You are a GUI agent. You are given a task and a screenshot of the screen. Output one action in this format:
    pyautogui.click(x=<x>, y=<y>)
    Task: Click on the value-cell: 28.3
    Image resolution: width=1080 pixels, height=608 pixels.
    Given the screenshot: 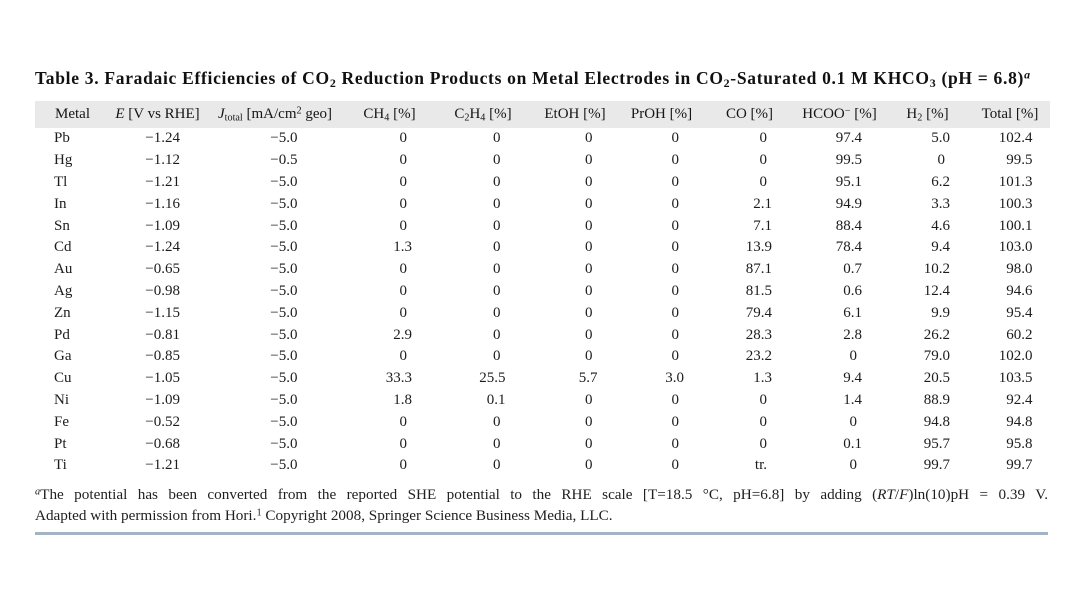 What is the action you would take?
    pyautogui.click(x=749, y=335)
    